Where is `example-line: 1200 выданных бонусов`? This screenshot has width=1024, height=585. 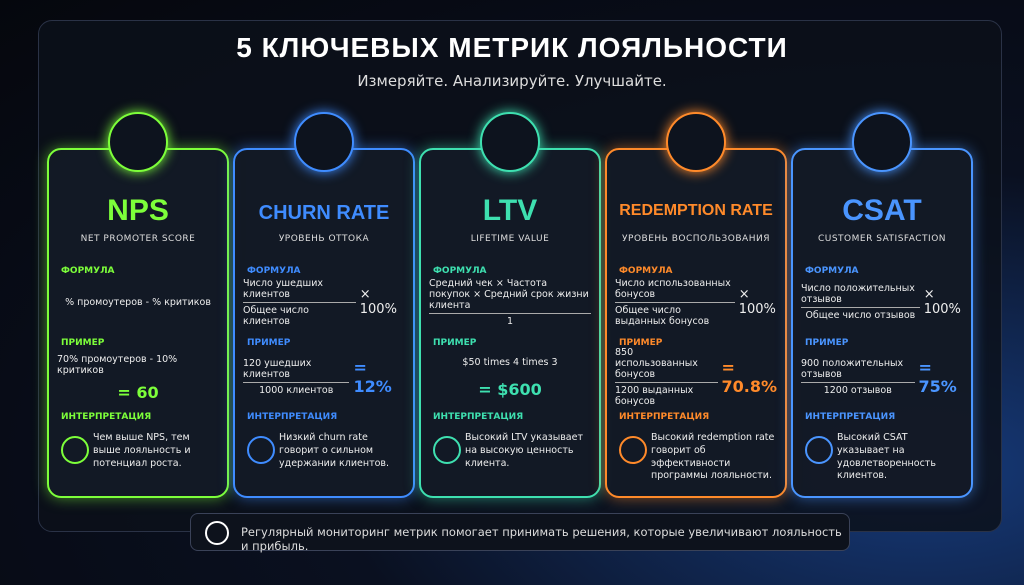 example-line: 1200 выданных бонусов is located at coordinates (654, 396).